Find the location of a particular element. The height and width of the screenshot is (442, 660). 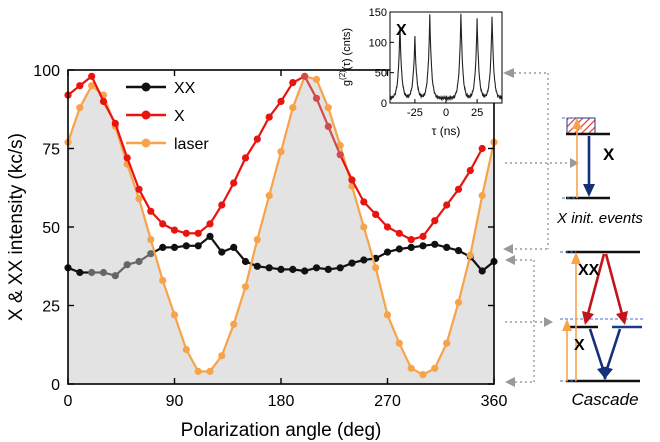

excitation-arrowhead-full is located at coordinates (576, 258).